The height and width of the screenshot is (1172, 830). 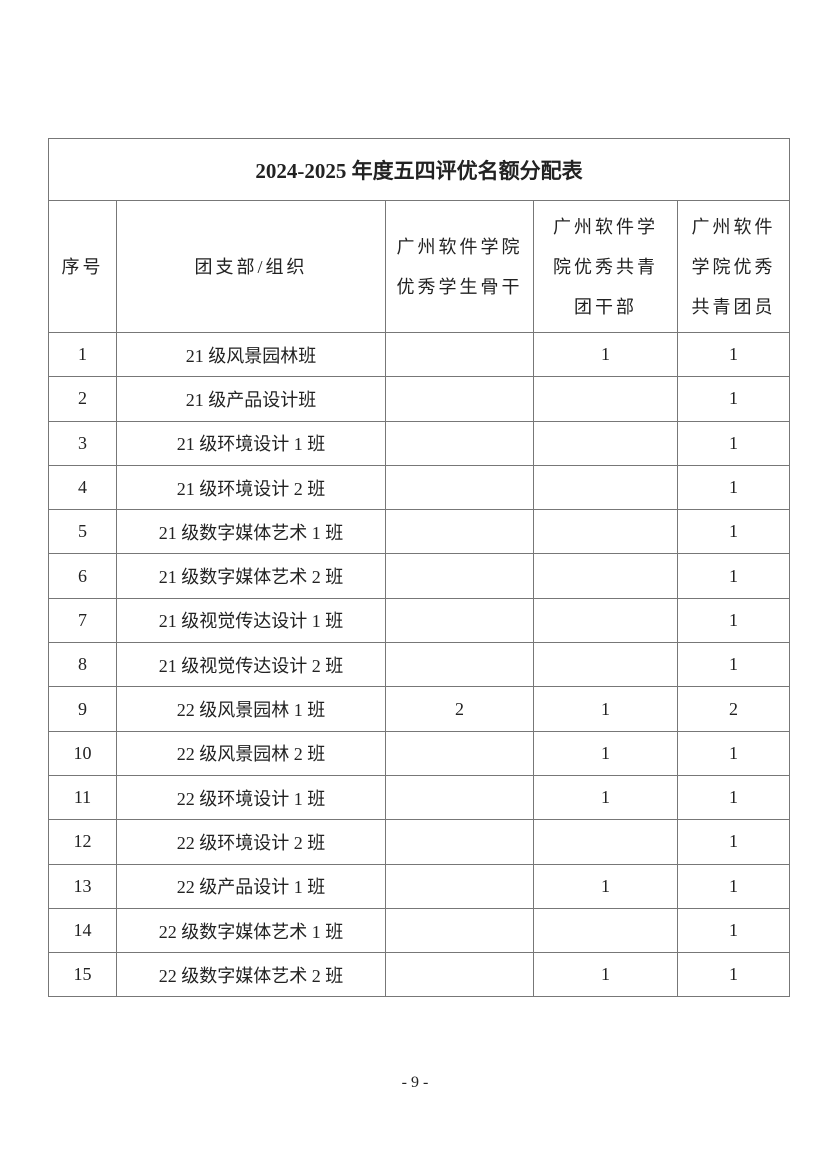 I want to click on index-cell: 11, so click(x=82, y=797).